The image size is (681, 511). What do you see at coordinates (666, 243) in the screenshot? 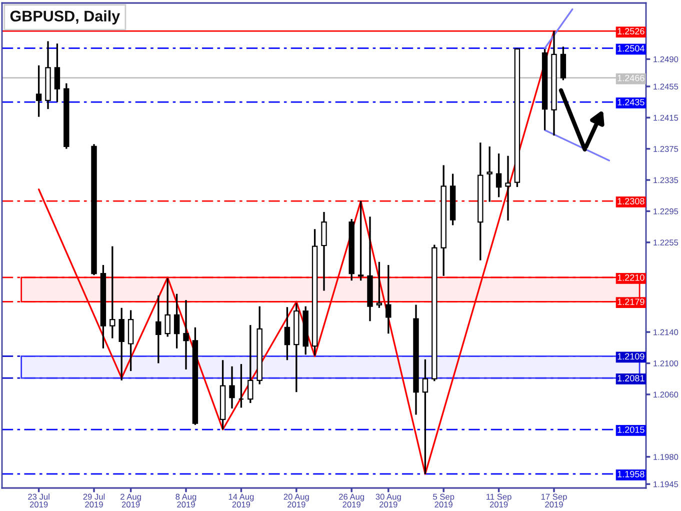
I see `y-tick-label: 1.2255` at bounding box center [666, 243].